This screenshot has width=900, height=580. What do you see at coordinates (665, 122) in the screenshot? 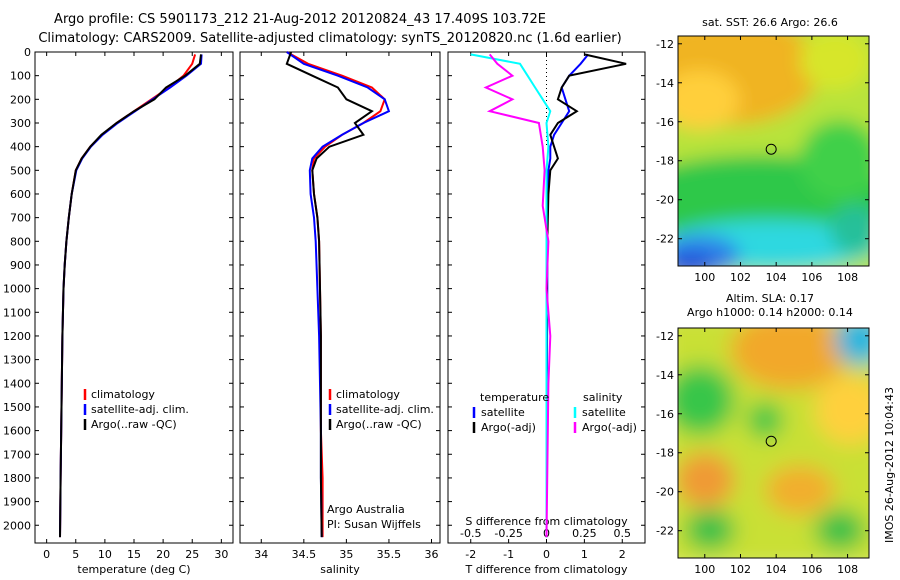
I see `sst_map-ytick-label: -16` at bounding box center [665, 122].